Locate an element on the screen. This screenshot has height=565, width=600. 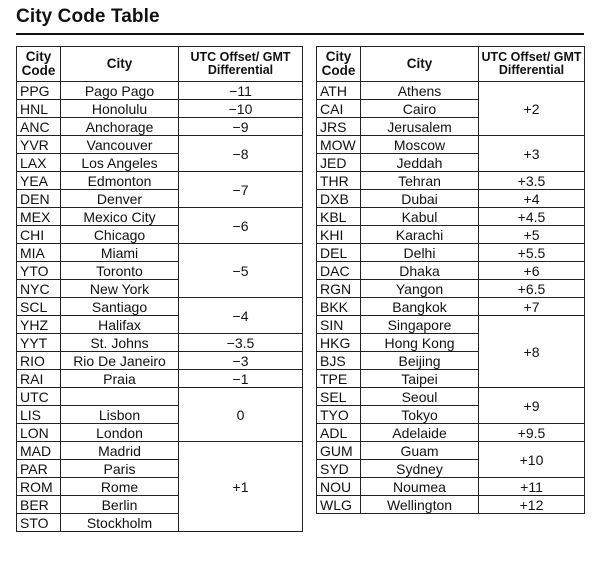
utc-offset-cell: +3 is located at coordinates (531, 153).